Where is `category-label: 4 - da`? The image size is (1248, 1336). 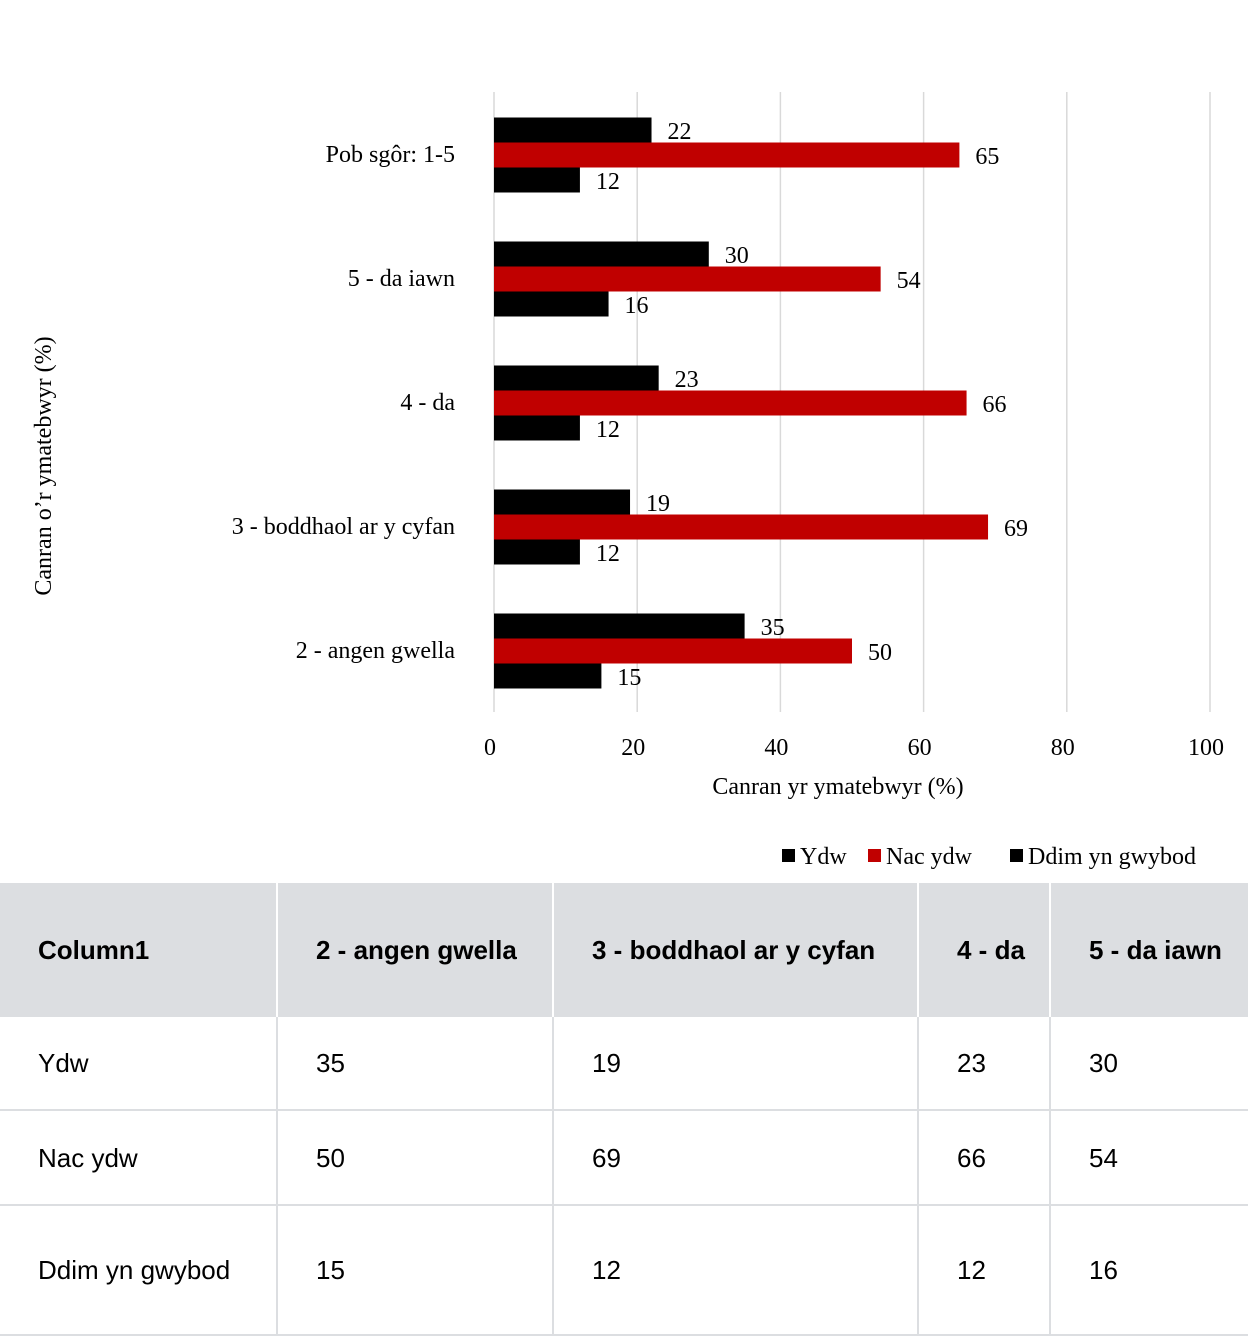 category-label: 4 - da is located at coordinates (427, 403).